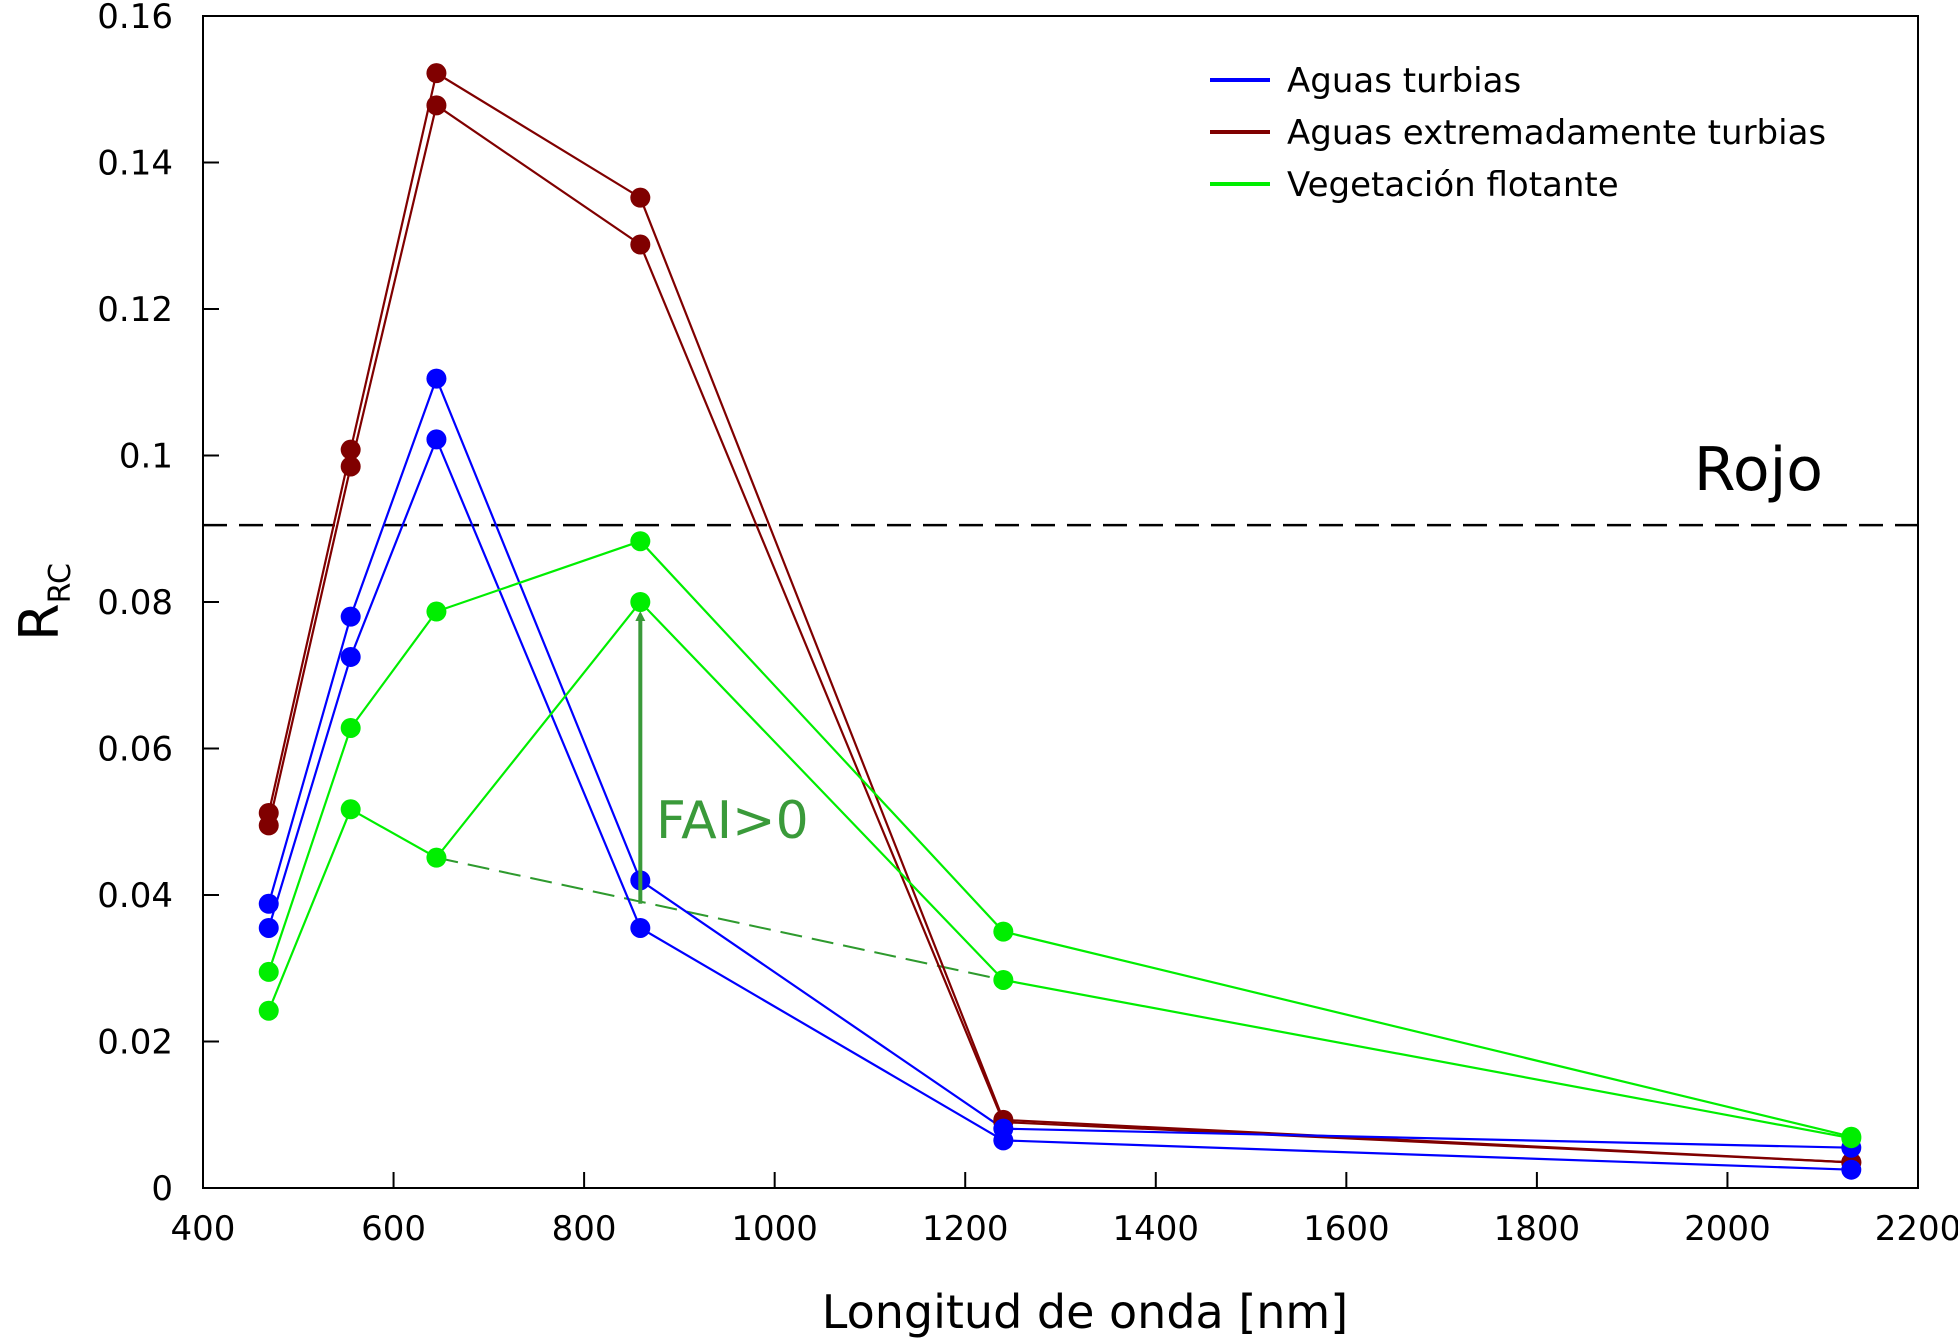 The image size is (1958, 1344). What do you see at coordinates (1453, 185) in the screenshot?
I see `legend-label: Vegetación flotante` at bounding box center [1453, 185].